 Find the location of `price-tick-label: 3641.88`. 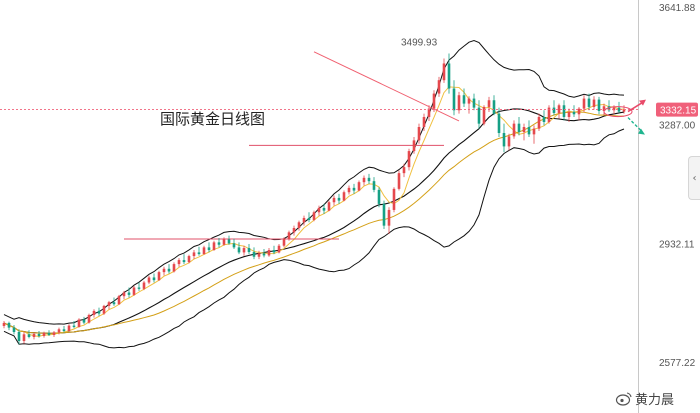

price-tick-label: 3641.88 is located at coordinates (677, 8).